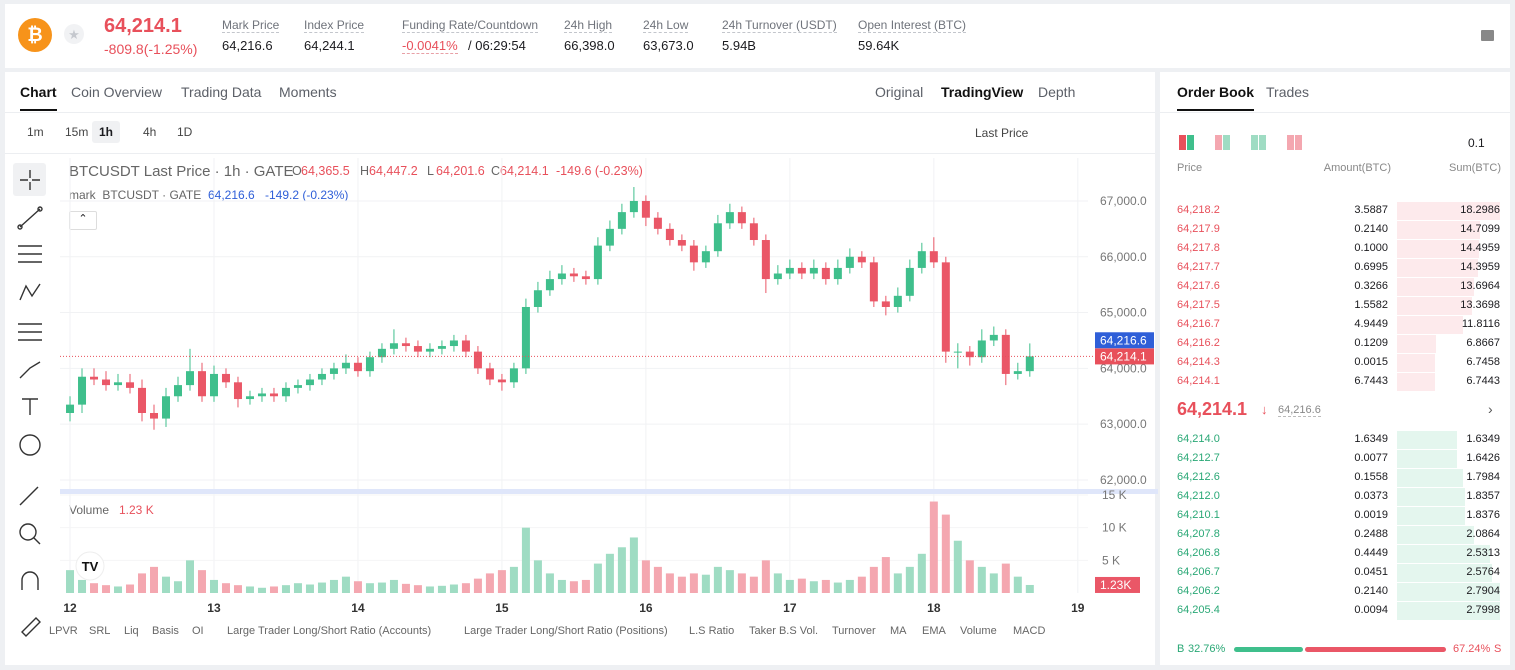  Describe the element at coordinates (106, 132) in the screenshot. I see `interval: 1h` at that location.